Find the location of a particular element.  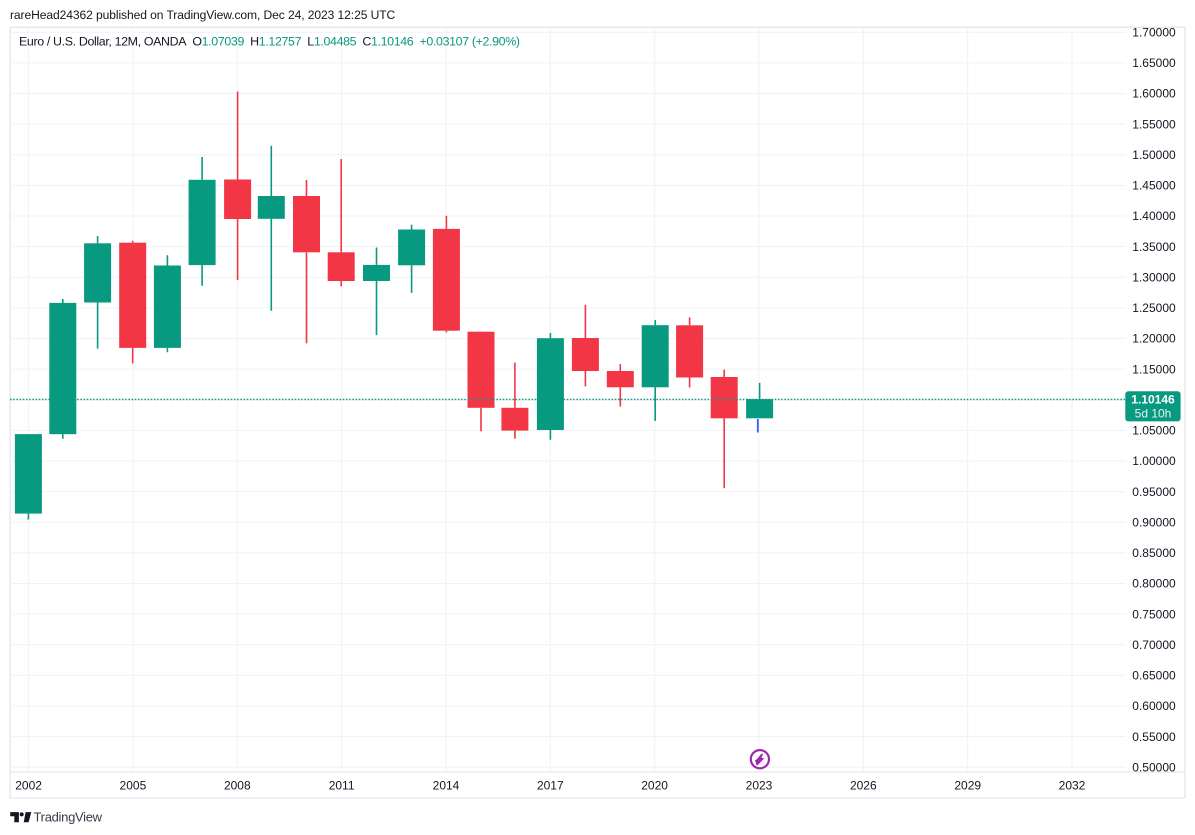

svg-text: 0.85000 is located at coordinates (1154, 553).